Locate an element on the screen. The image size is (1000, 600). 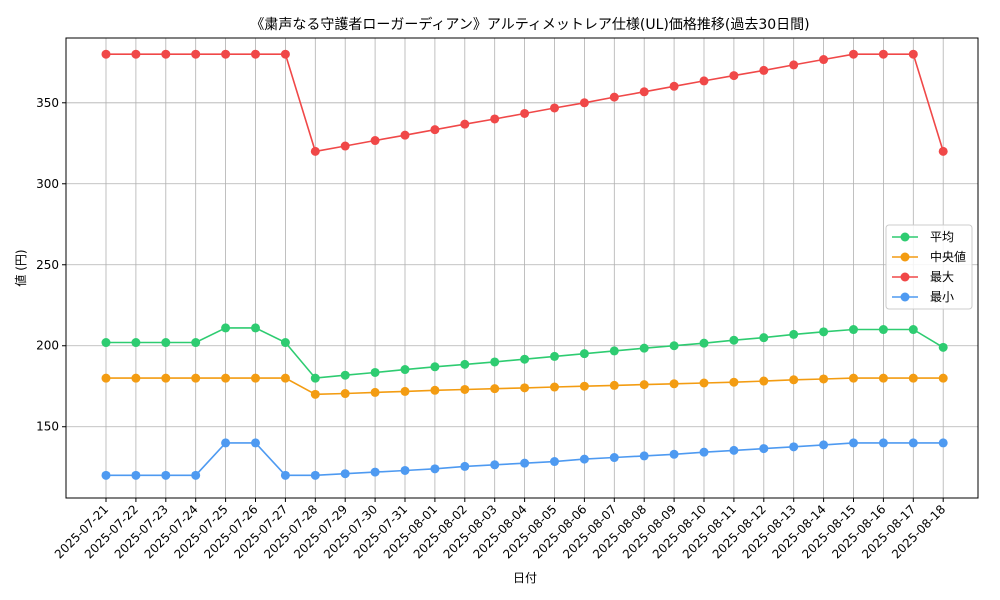
legend-box is located at coordinates (929, 267).